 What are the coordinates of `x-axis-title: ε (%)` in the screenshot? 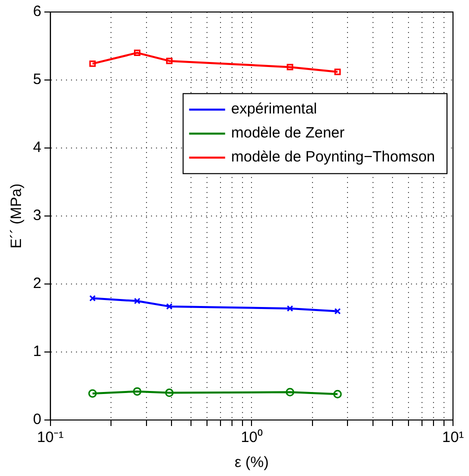 It's located at (251, 463).